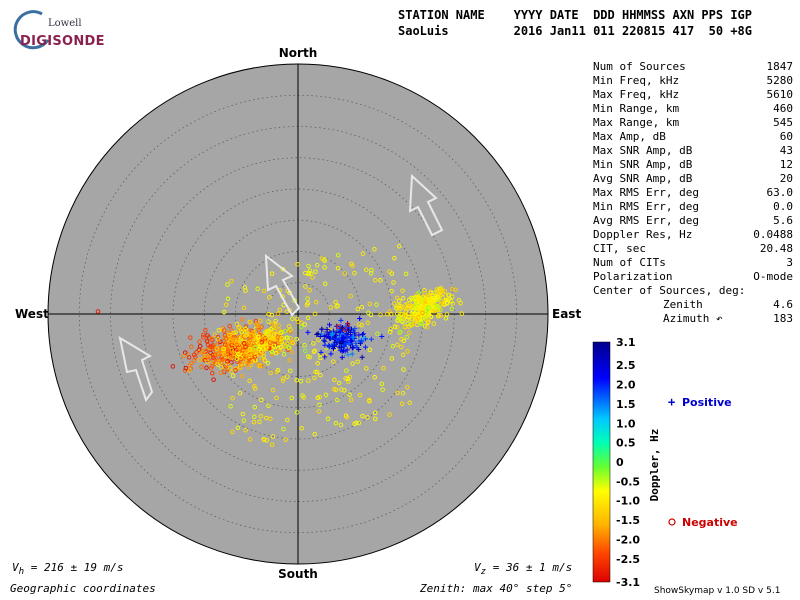 This screenshot has height=600, width=800. What do you see at coordinates (619, 248) in the screenshot?
I see `stat-label: CIT, sec` at bounding box center [619, 248].